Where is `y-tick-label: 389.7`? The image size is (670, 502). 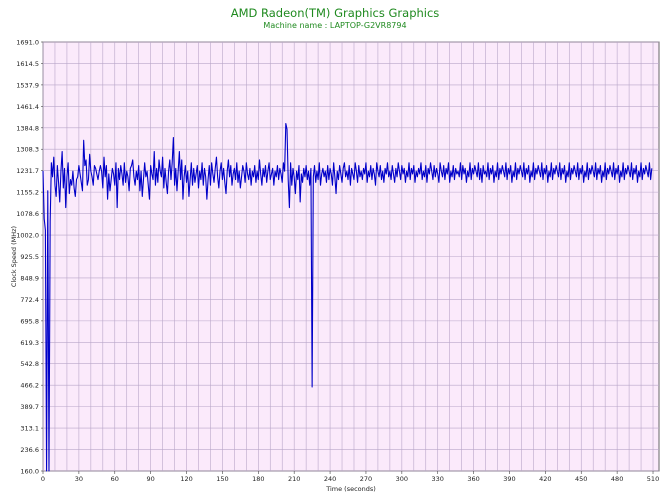 y-tick-label: 389.7 is located at coordinates (29, 407).